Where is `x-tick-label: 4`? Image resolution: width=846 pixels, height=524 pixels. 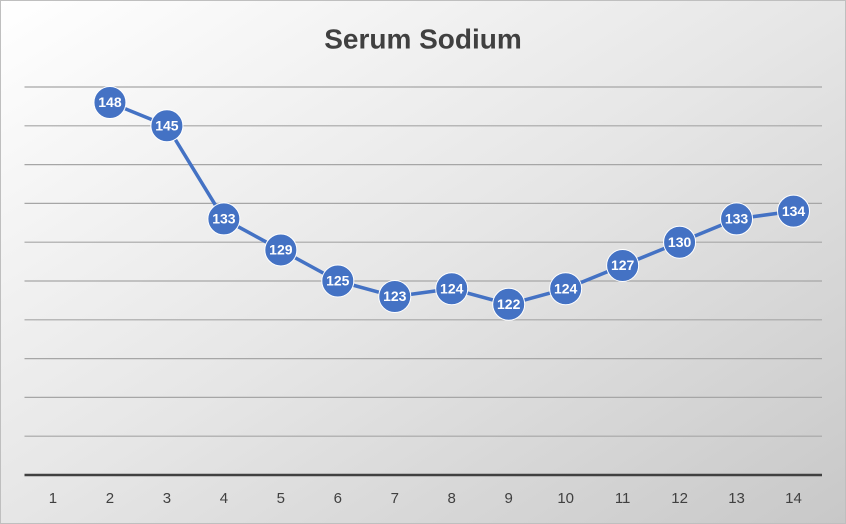 x-tick-label: 4 is located at coordinates (224, 498).